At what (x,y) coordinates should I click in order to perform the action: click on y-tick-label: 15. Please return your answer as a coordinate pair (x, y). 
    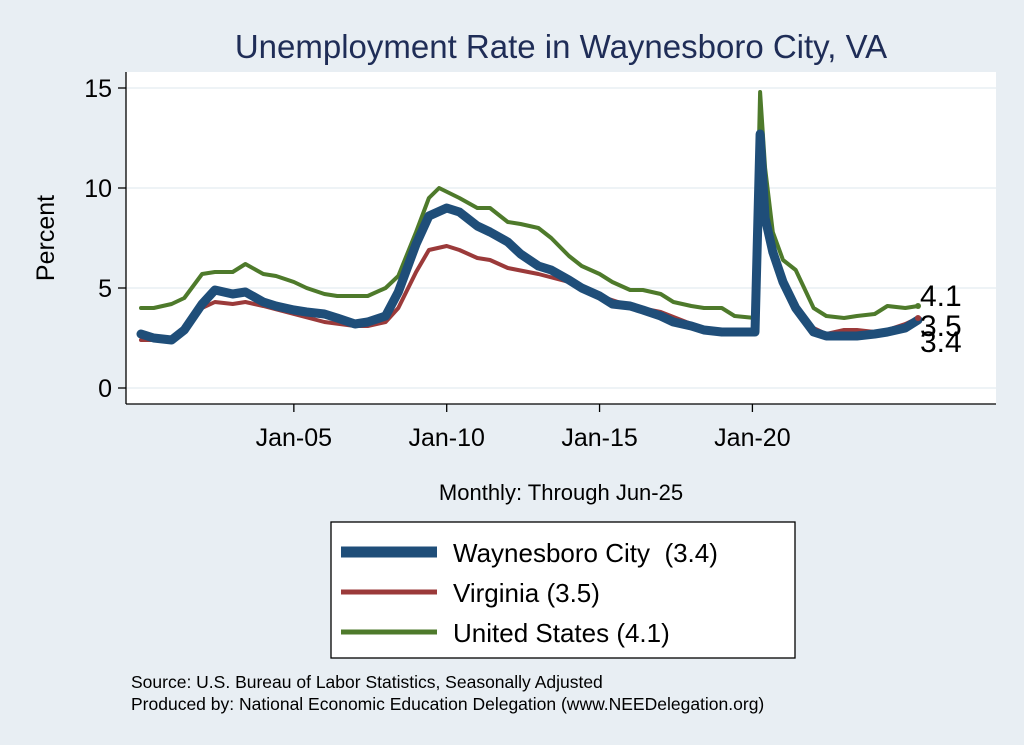
    Looking at the image, I should click on (98, 89).